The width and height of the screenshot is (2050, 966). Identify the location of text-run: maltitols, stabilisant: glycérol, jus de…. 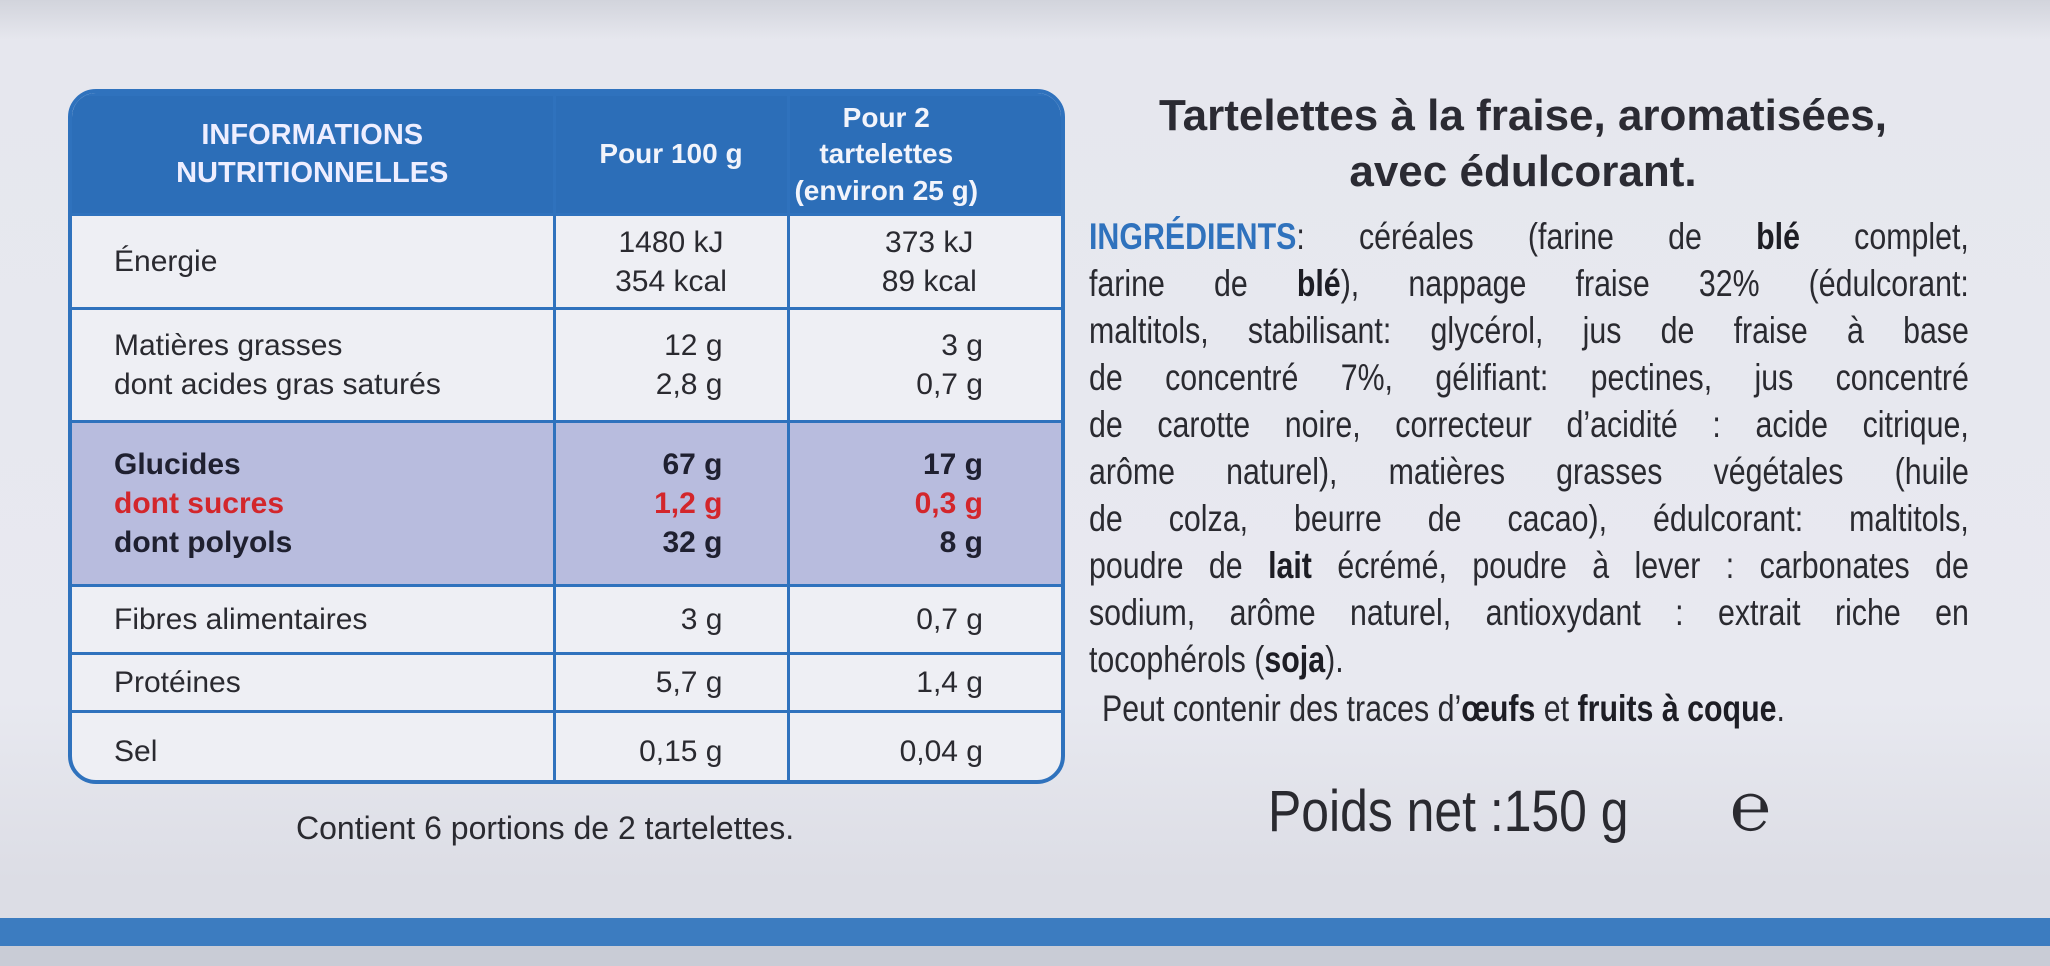
(1529, 330).